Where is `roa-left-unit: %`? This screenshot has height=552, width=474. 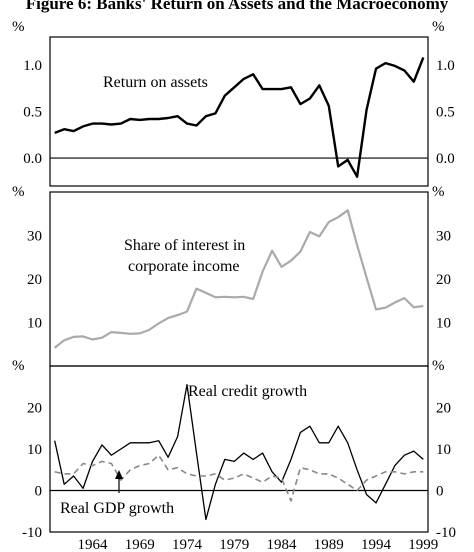 roa-left-unit: % is located at coordinates (18, 27).